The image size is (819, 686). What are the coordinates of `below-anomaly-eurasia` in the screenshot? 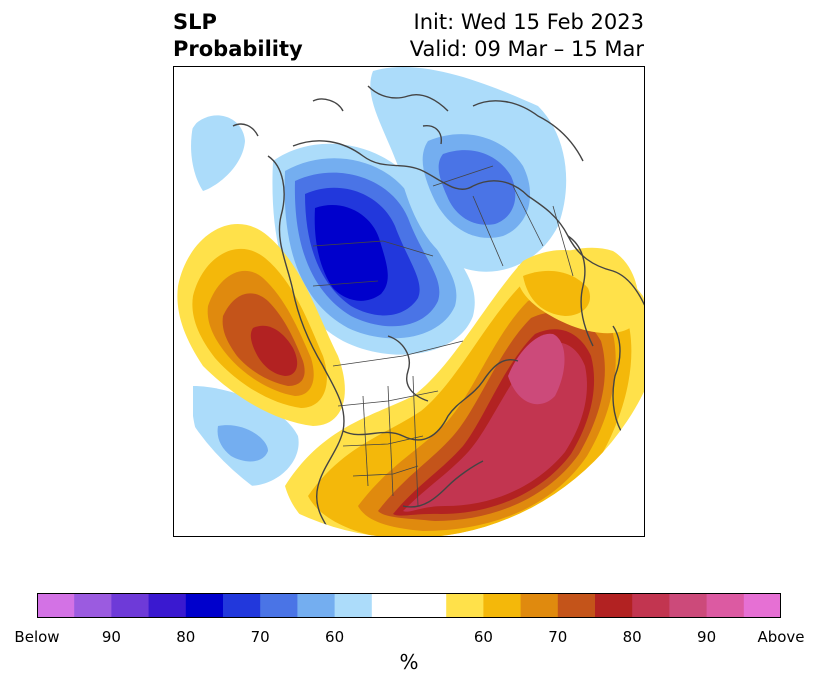 It's located at (468, 169).